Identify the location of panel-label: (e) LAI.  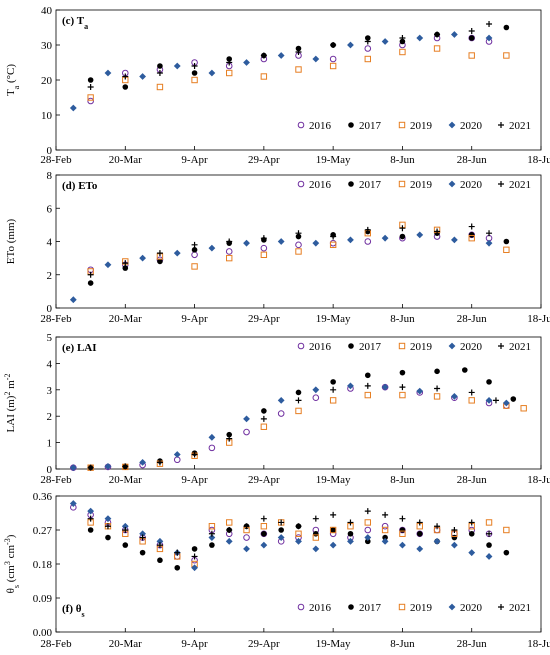
(79, 348).